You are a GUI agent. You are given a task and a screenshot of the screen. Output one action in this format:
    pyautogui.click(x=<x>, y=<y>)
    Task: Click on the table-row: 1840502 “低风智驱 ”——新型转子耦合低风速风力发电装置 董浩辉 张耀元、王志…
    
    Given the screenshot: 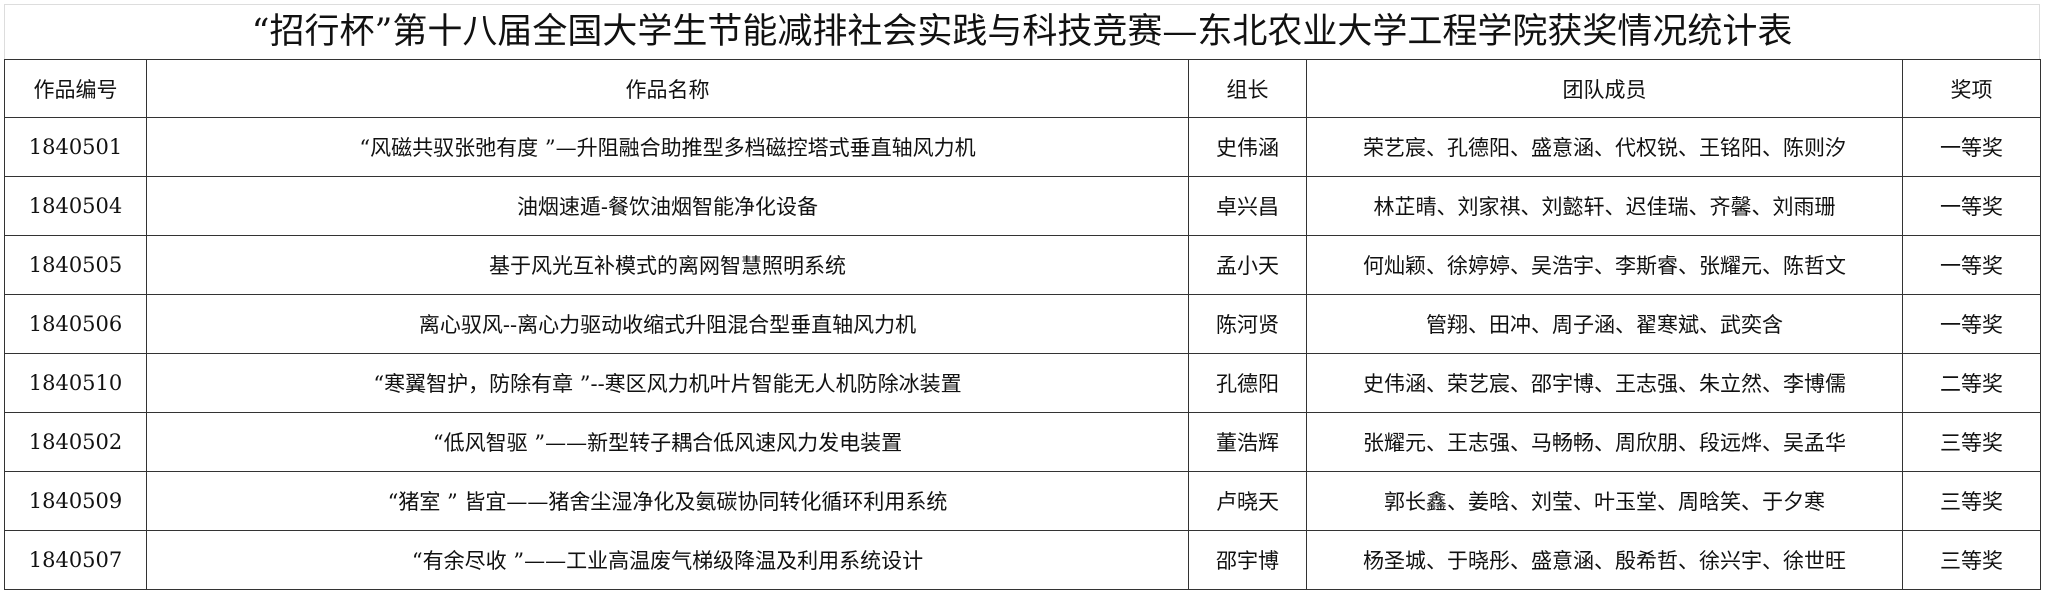 What is the action you would take?
    pyautogui.click(x=1022, y=442)
    